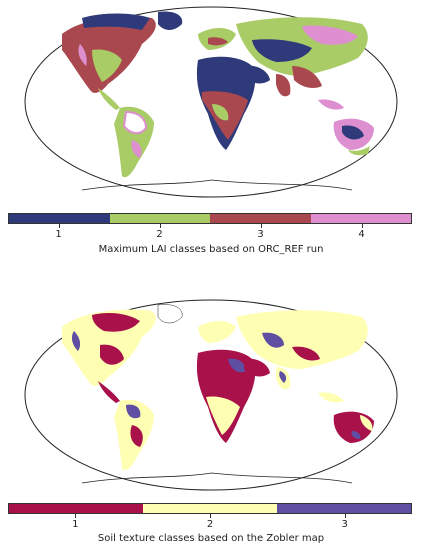 The image size is (422, 550). I want to click on lai-tick-label: 1, so click(58, 234).